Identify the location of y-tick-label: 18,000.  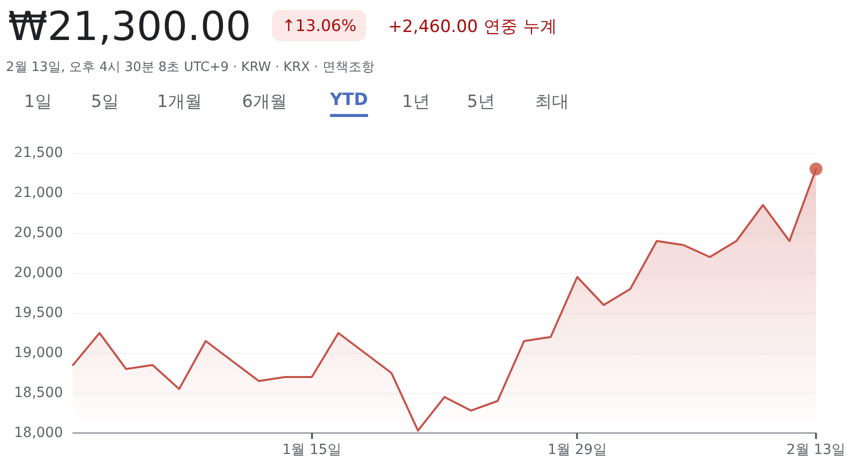
(38, 433).